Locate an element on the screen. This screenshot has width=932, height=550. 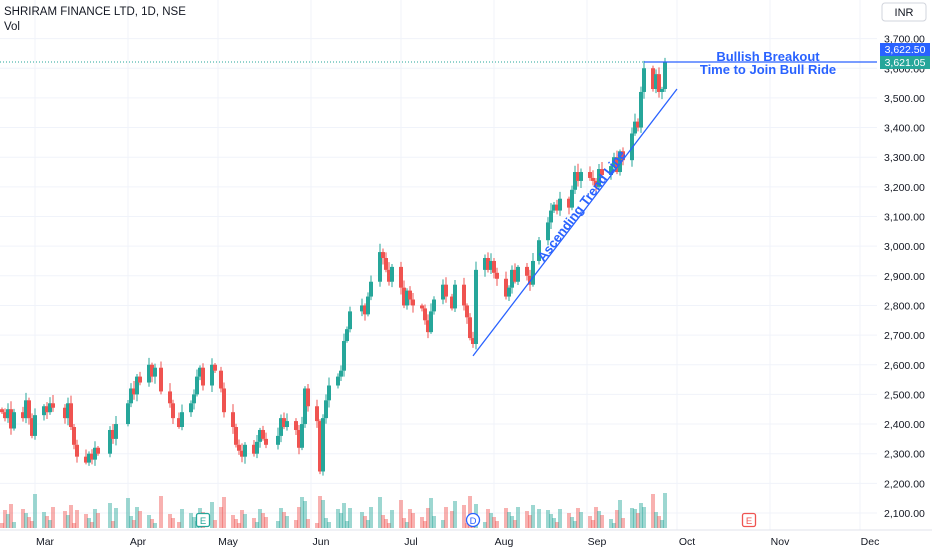
time-tick-label: Apr is located at coordinates (138, 542).